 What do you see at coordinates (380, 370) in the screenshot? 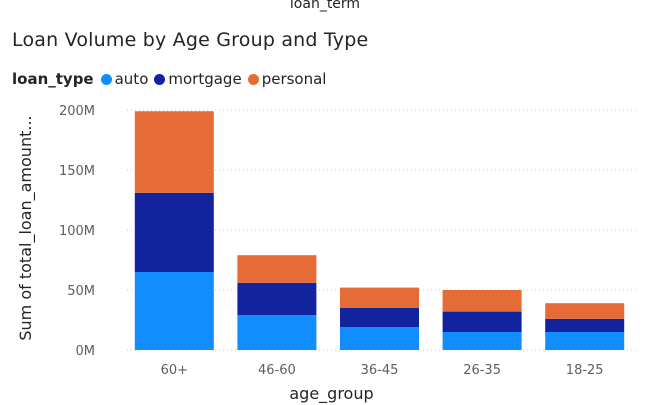
I see `x-tick-label: 36-45` at bounding box center [380, 370].